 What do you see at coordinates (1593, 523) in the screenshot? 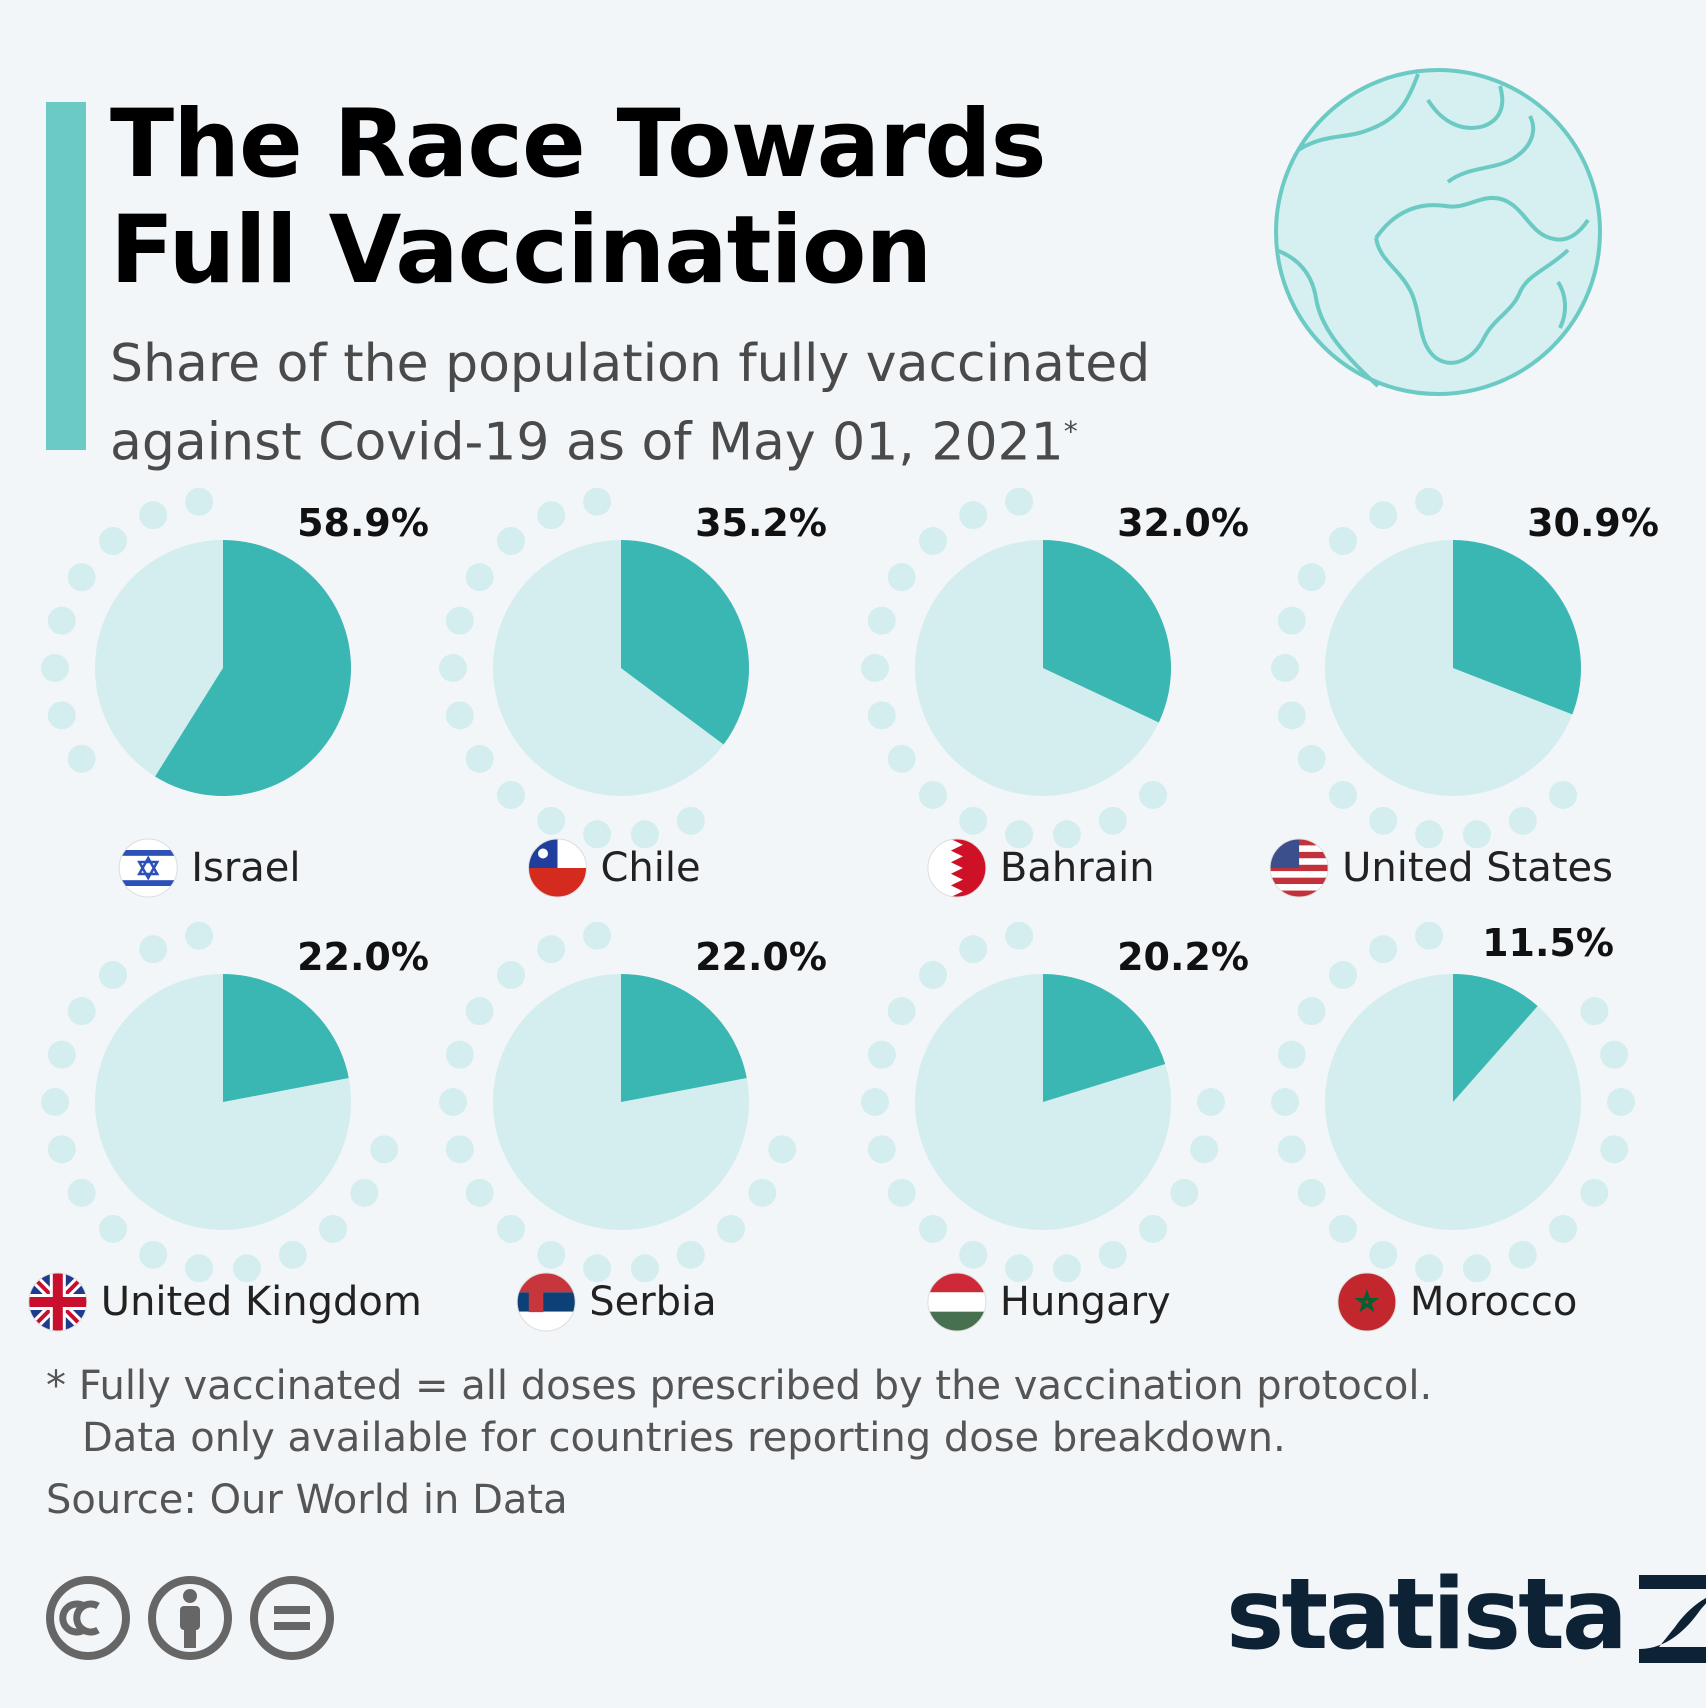
I see `value-label: 30.9%` at bounding box center [1593, 523].